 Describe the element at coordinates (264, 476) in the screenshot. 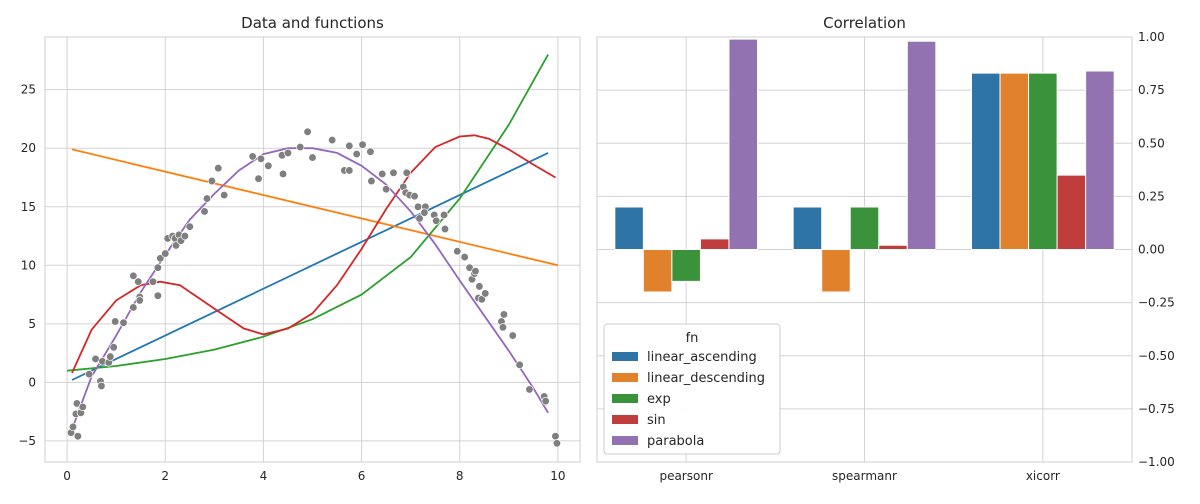

I see `left-x-tick-label: 4` at that location.